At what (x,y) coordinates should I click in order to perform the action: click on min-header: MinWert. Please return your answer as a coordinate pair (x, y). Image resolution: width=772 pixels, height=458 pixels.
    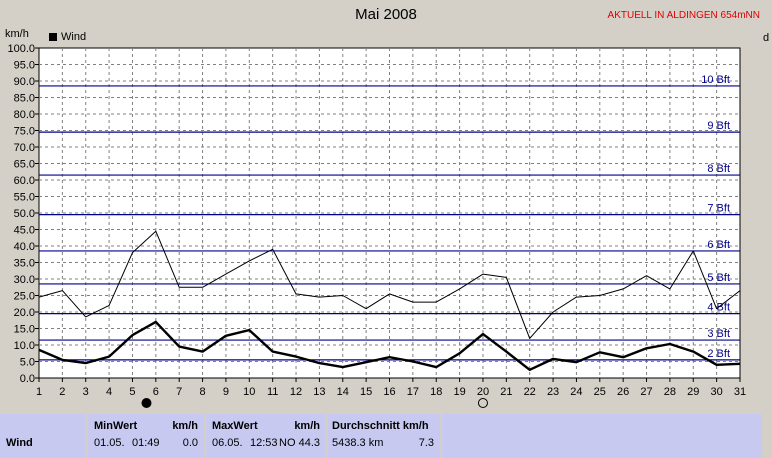
    Looking at the image, I should click on (116, 426).